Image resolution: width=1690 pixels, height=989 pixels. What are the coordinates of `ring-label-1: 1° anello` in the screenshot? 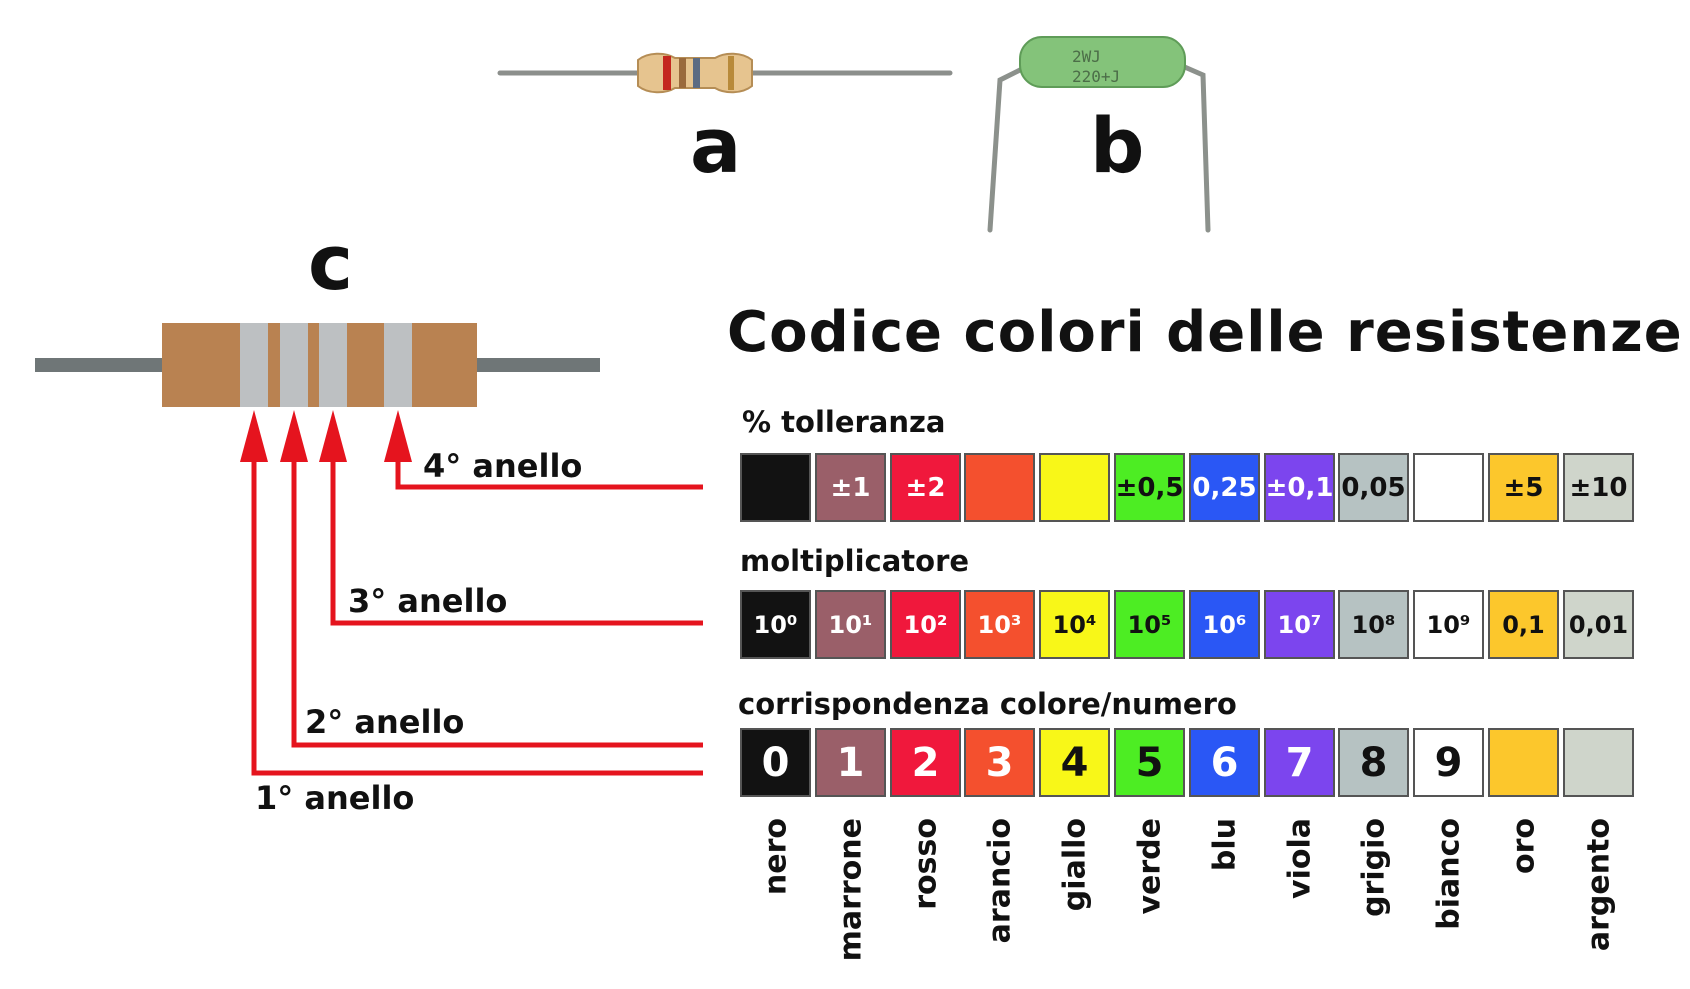 It's located at (335, 798).